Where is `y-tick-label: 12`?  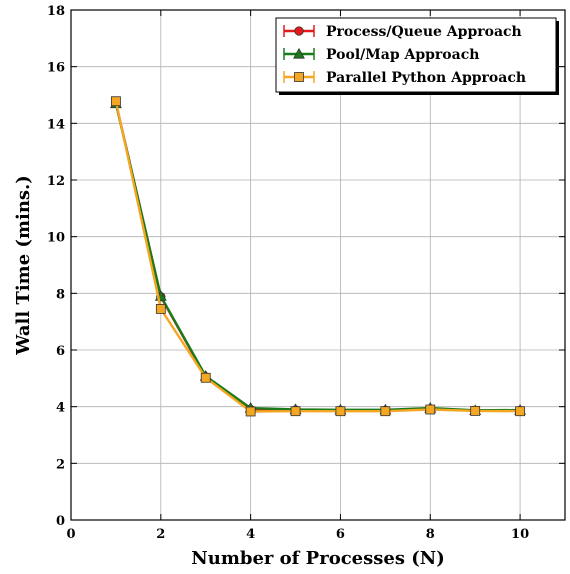
y-tick-label: 12 is located at coordinates (56, 181).